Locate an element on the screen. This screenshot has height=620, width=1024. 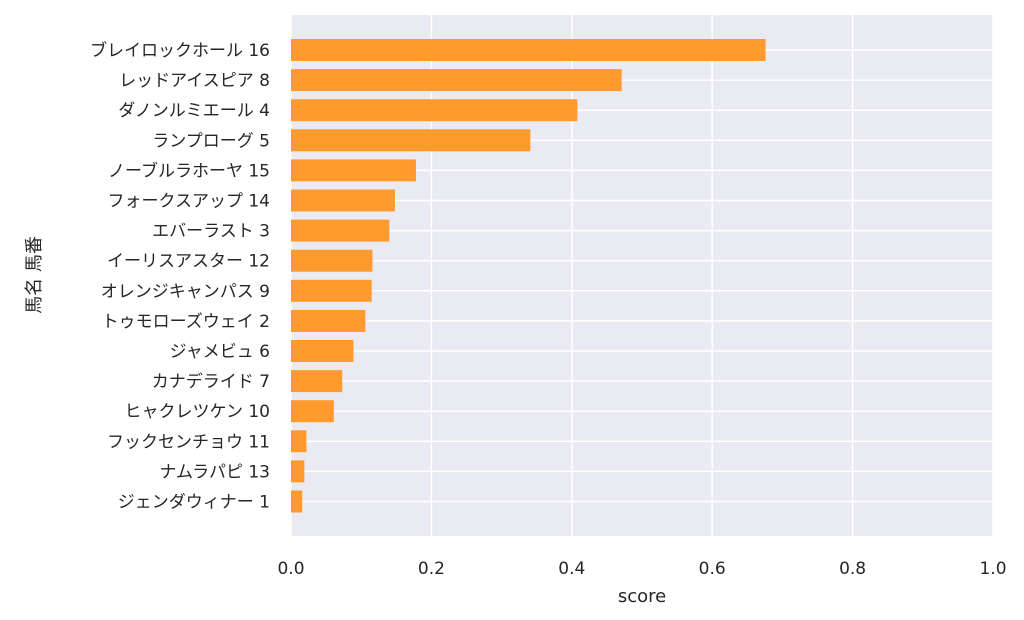
x-tick-label: 0.4 is located at coordinates (571, 569).